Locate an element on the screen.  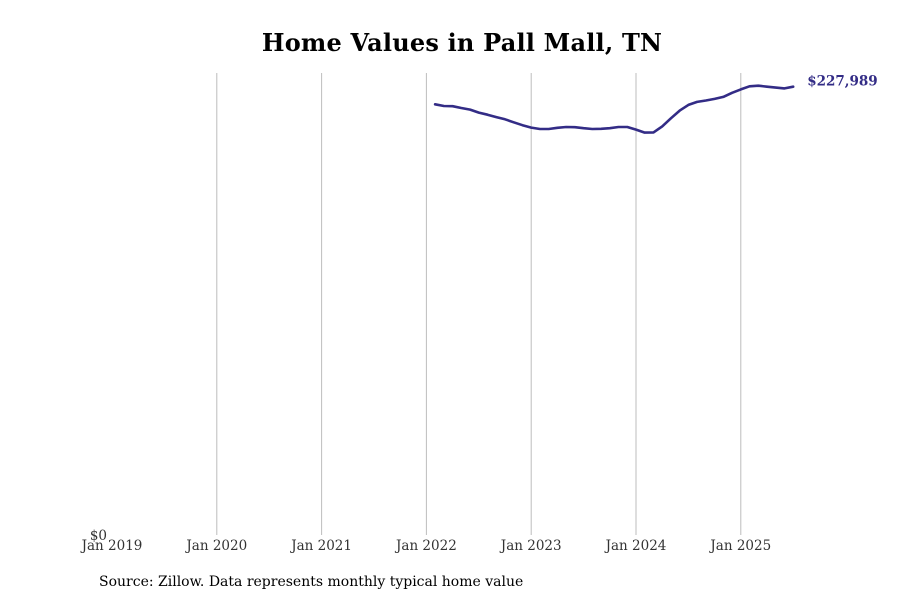
y-axis-ticks: $0 is located at coordinates (98, 536).